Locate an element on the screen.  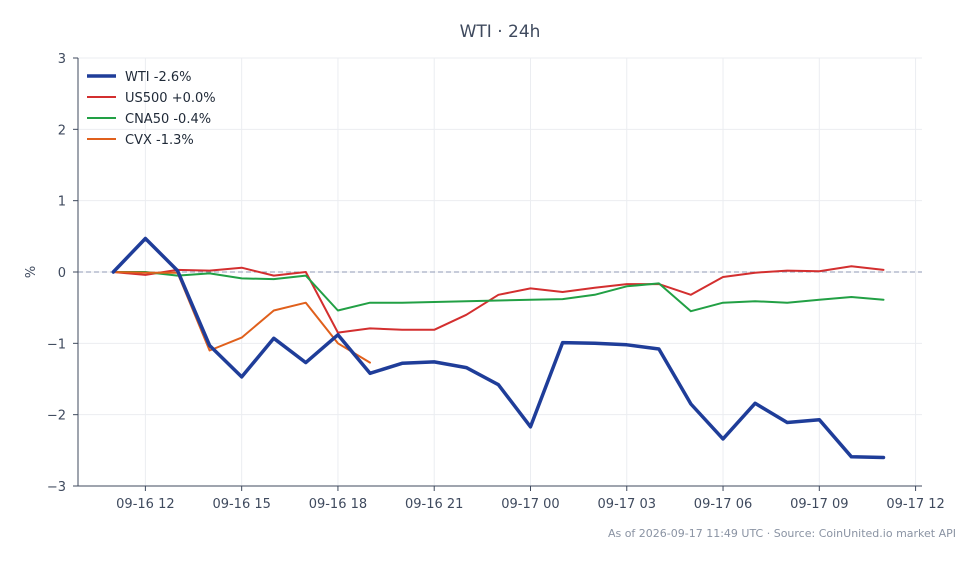
y-tick-label: −3 is located at coordinates (56, 487).